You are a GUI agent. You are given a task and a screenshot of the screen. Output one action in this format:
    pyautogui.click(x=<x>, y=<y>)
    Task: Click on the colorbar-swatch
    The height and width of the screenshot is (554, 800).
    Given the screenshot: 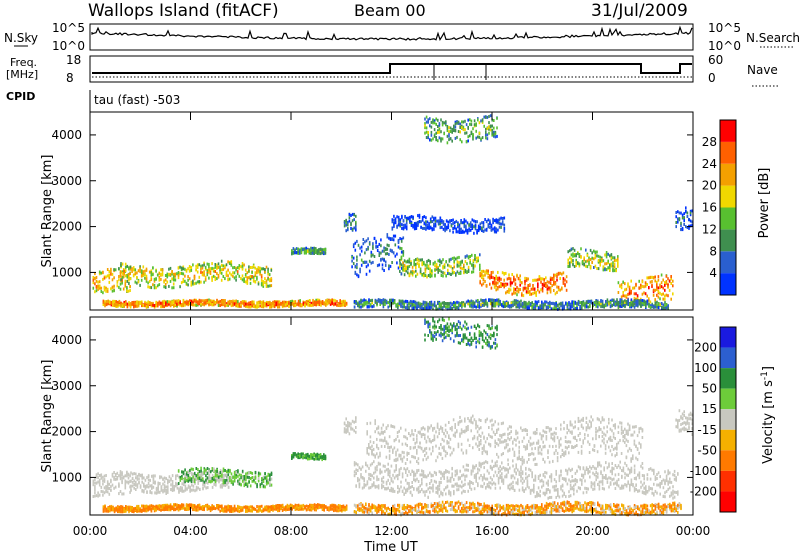 What is the action you would take?
    pyautogui.click(x=728, y=131)
    